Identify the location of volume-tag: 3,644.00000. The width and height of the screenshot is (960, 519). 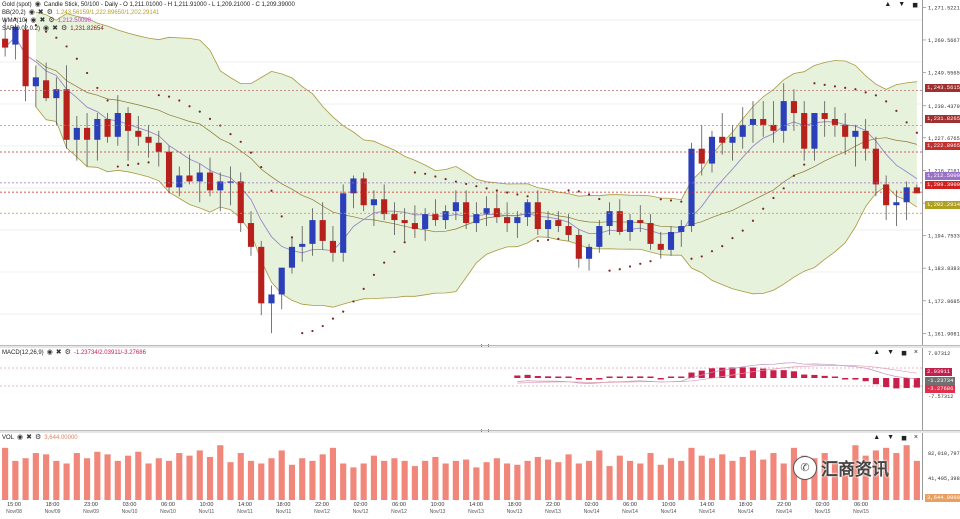
(942, 498).